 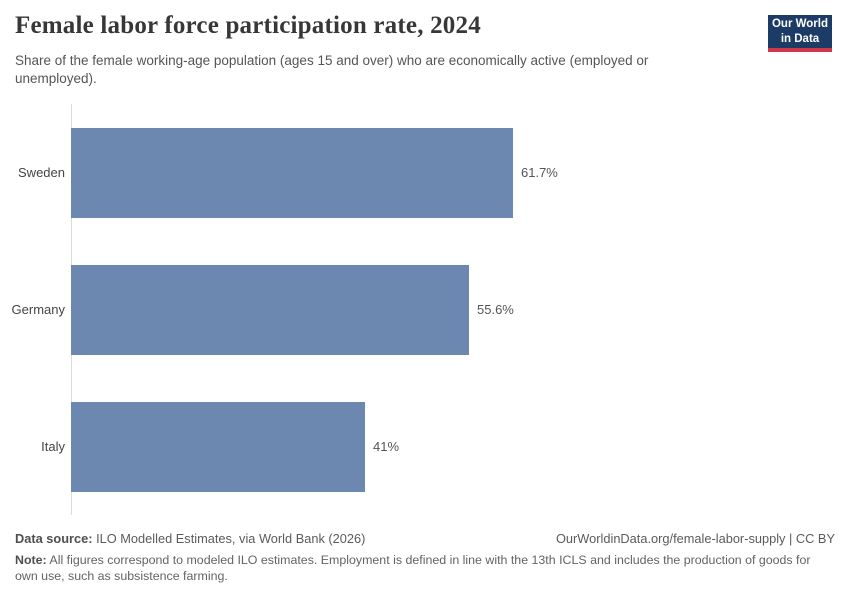 What do you see at coordinates (799, 24) in the screenshot?
I see `owid-logo-line1: Our World` at bounding box center [799, 24].